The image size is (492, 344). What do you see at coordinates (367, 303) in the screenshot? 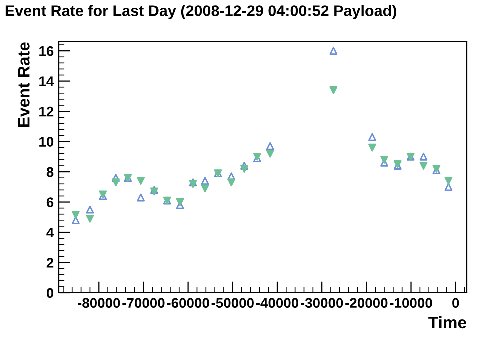
I see `x-tick-label: -20000` at bounding box center [367, 303].